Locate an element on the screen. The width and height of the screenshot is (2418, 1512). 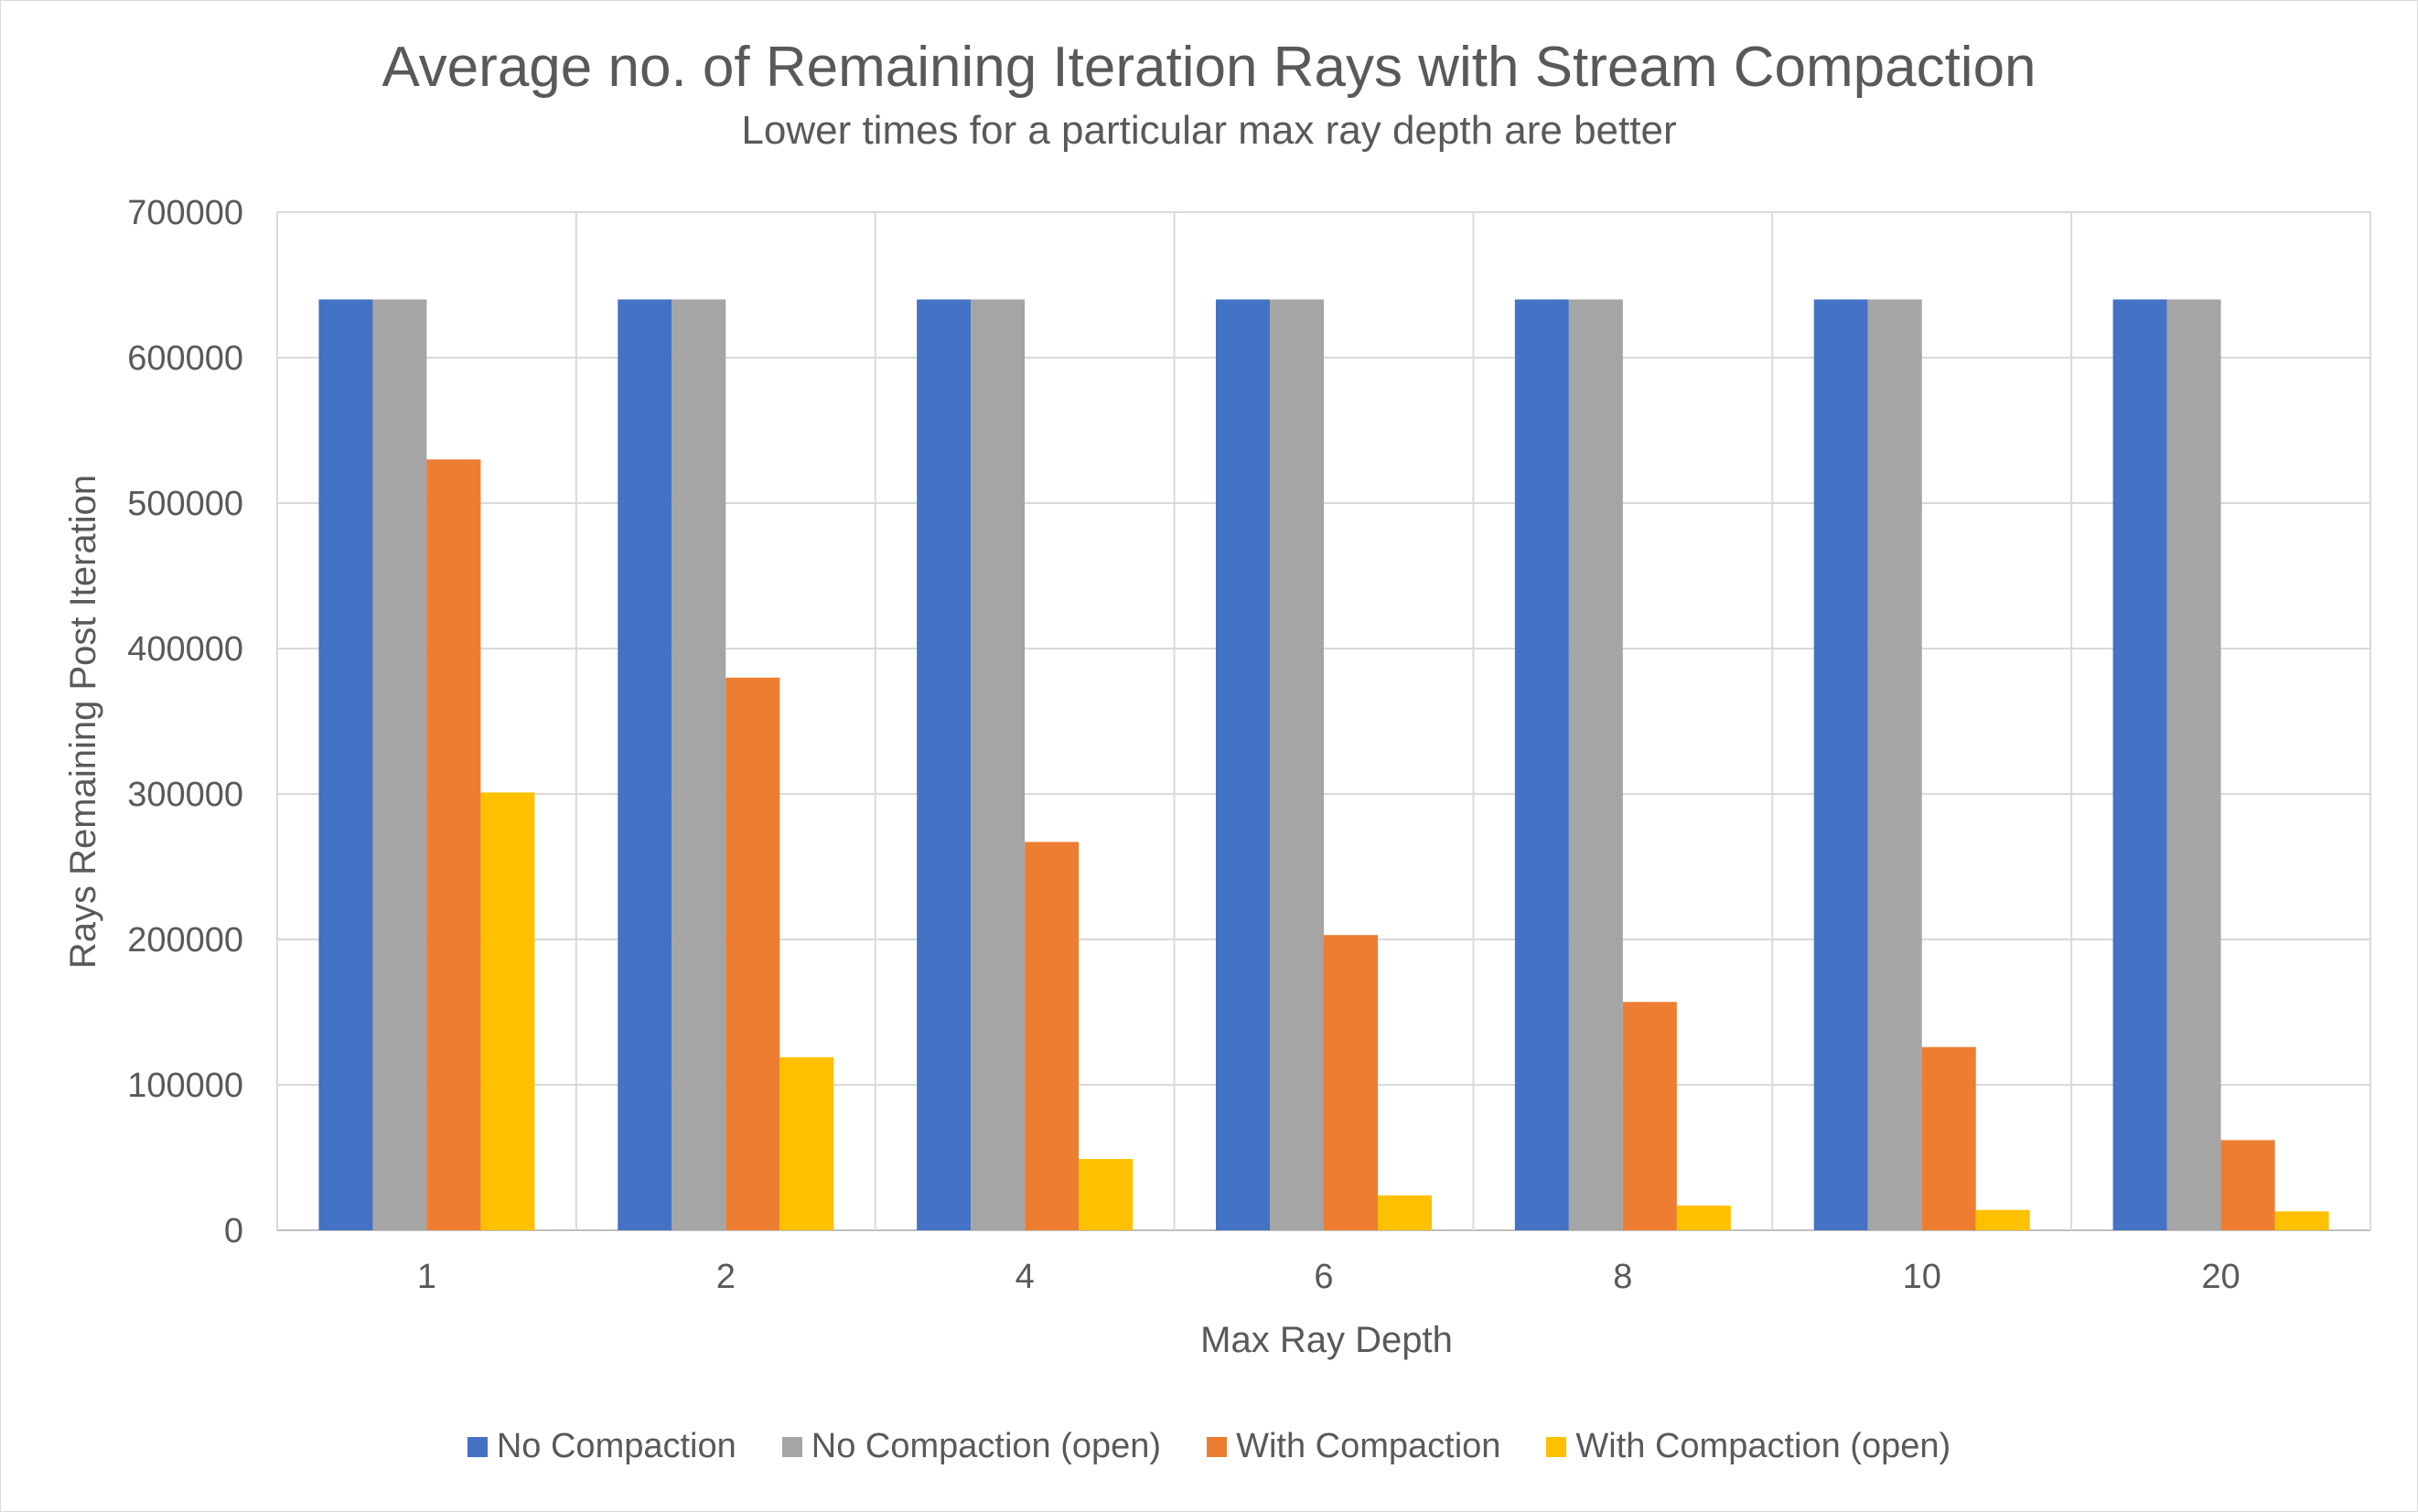
y-tick-label: 0 is located at coordinates (233, 1231).